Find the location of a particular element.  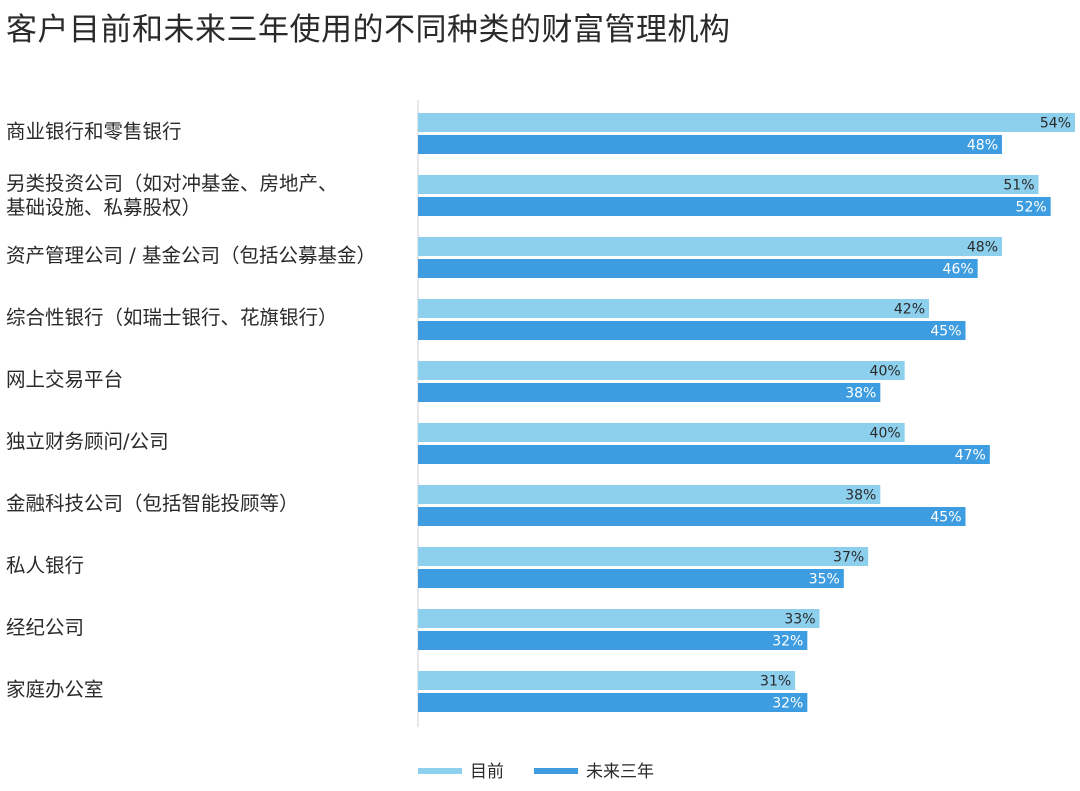

data-label: 37% is located at coordinates (848, 558).